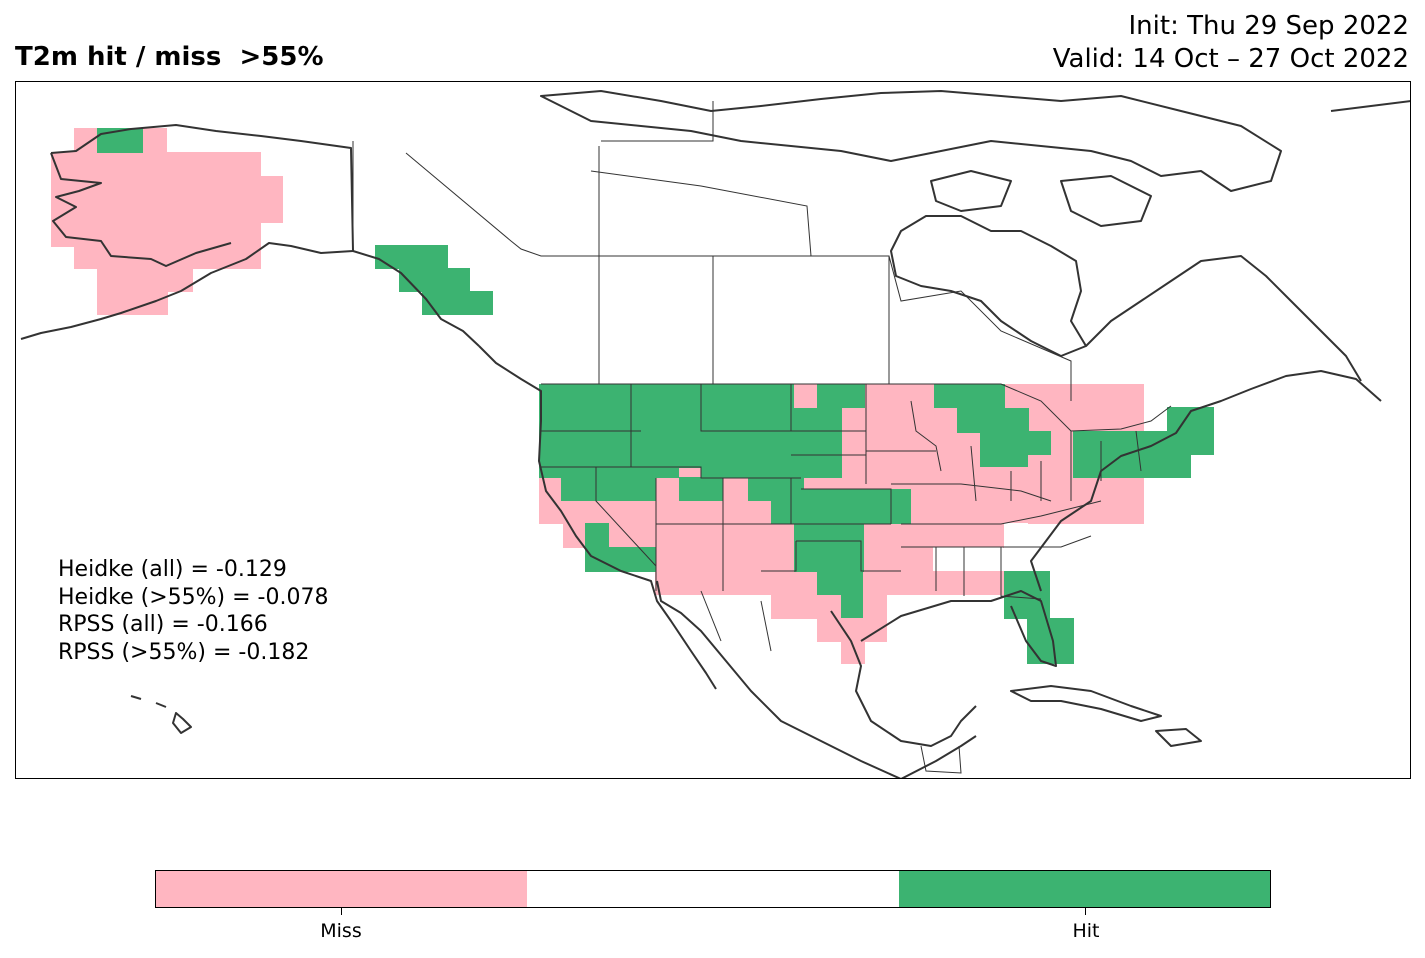 This screenshot has height=958, width=1425. I want to click on valid-date: Valid: 14 Oct – 27 Oct 2022, so click(1230, 59).